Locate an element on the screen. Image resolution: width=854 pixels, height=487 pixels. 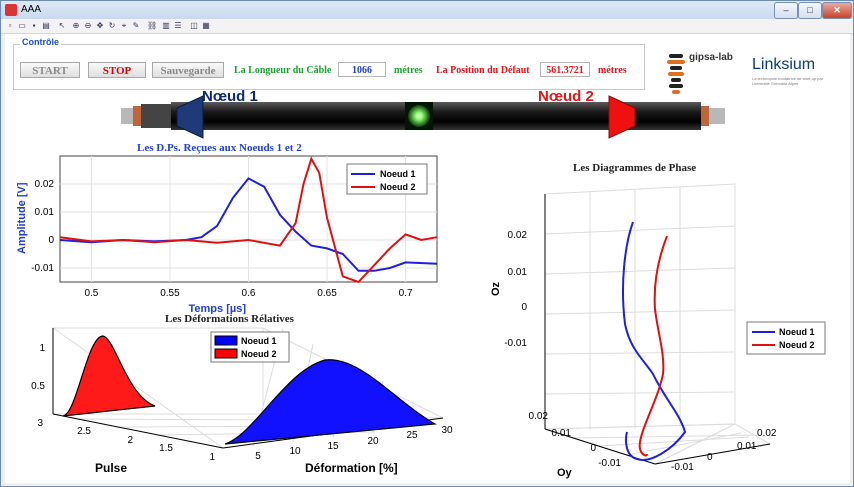
node2-sensor is located at coordinates (622, 117).